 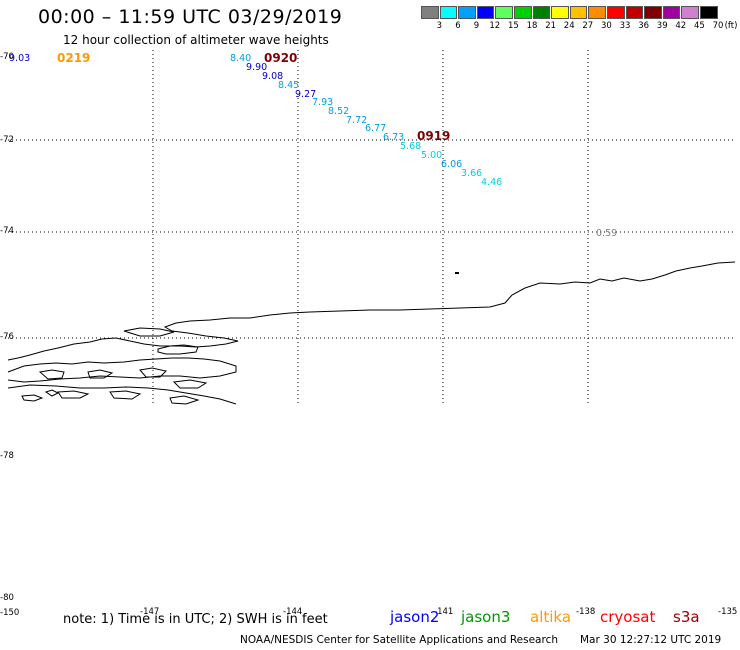 I want to click on swh-reading: 6.73, so click(x=394, y=137).